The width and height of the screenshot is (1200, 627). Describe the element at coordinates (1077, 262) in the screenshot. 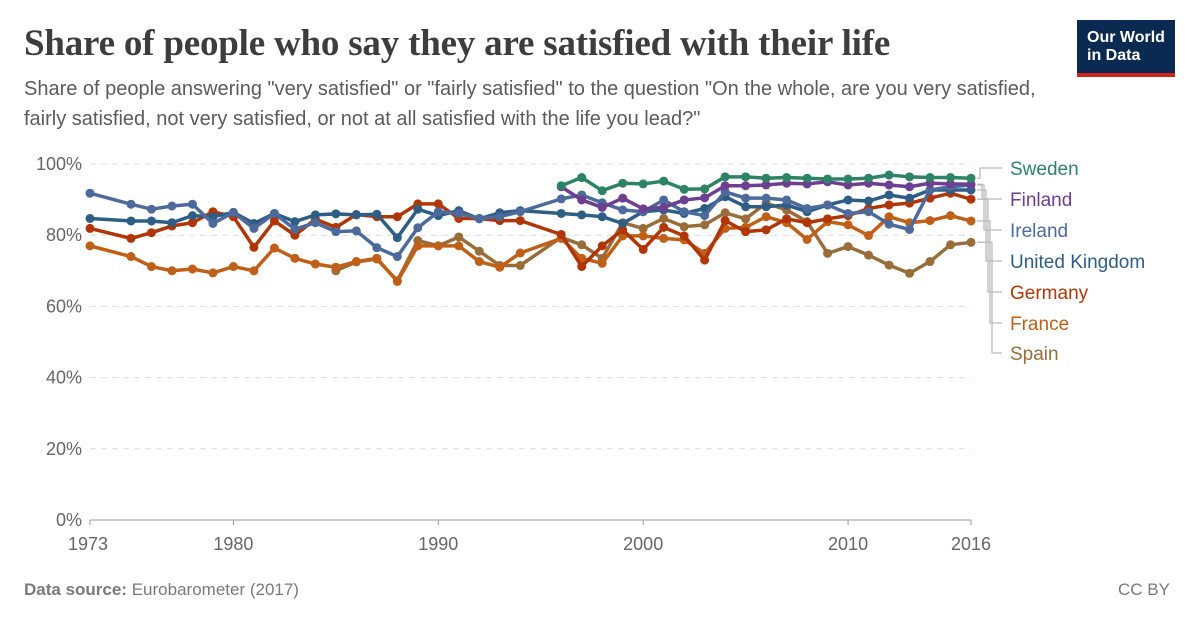

I see `series-label: United Kingdom` at that location.